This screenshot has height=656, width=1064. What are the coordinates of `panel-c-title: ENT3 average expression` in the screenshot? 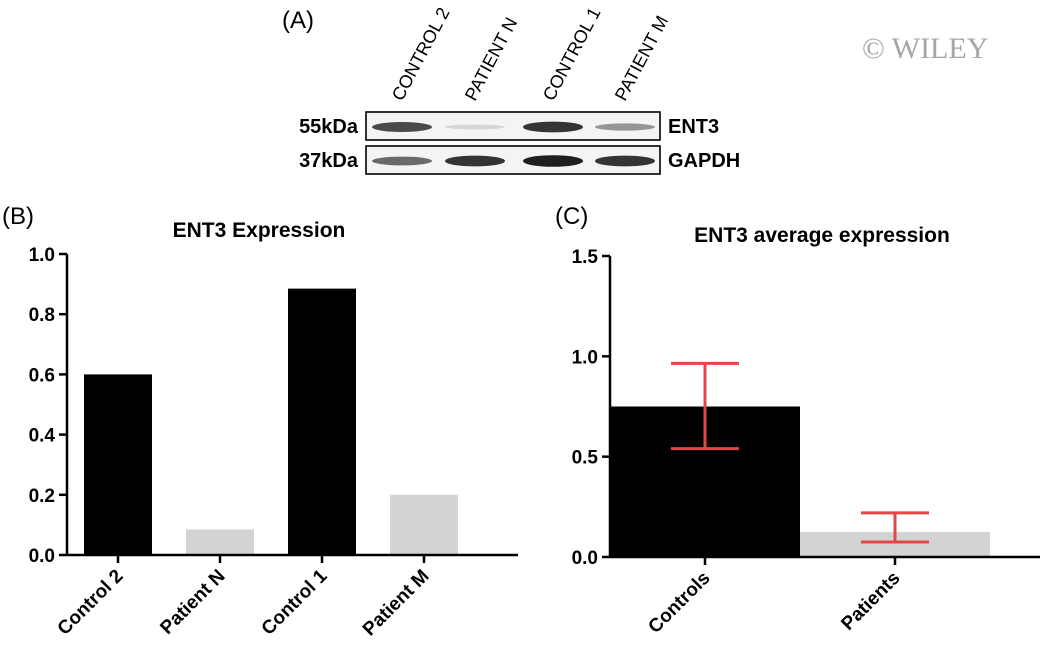 It's located at (822, 235).